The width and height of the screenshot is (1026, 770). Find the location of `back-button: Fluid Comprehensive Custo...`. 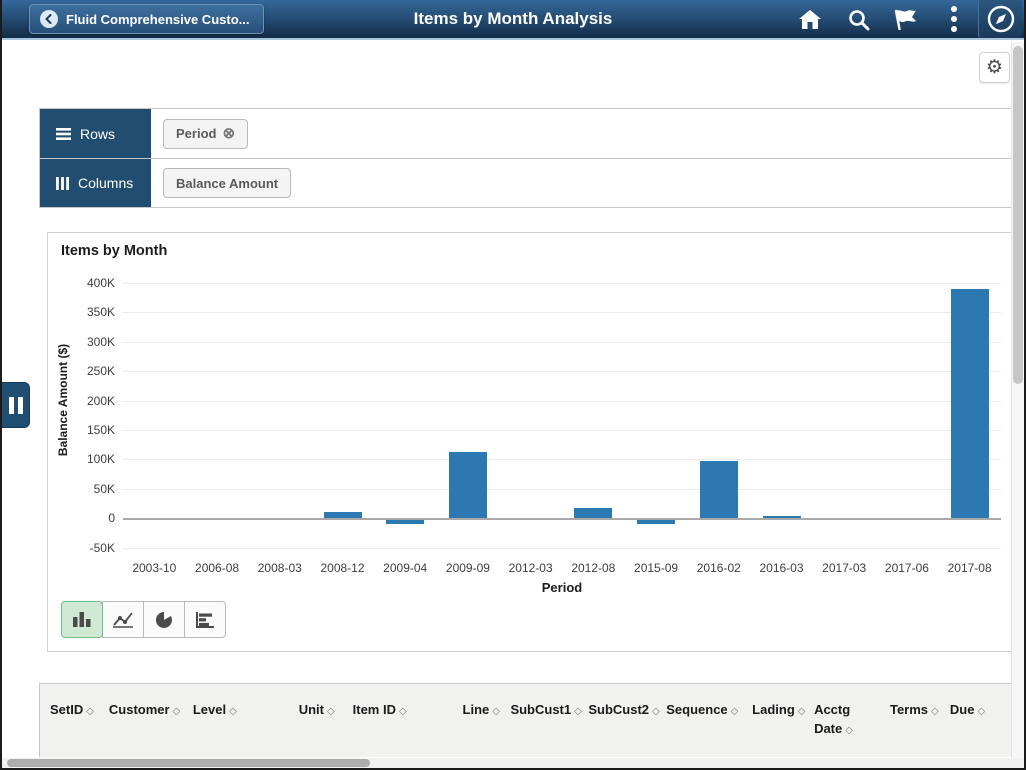

back-button: Fluid Comprehensive Custo... is located at coordinates (146, 19).